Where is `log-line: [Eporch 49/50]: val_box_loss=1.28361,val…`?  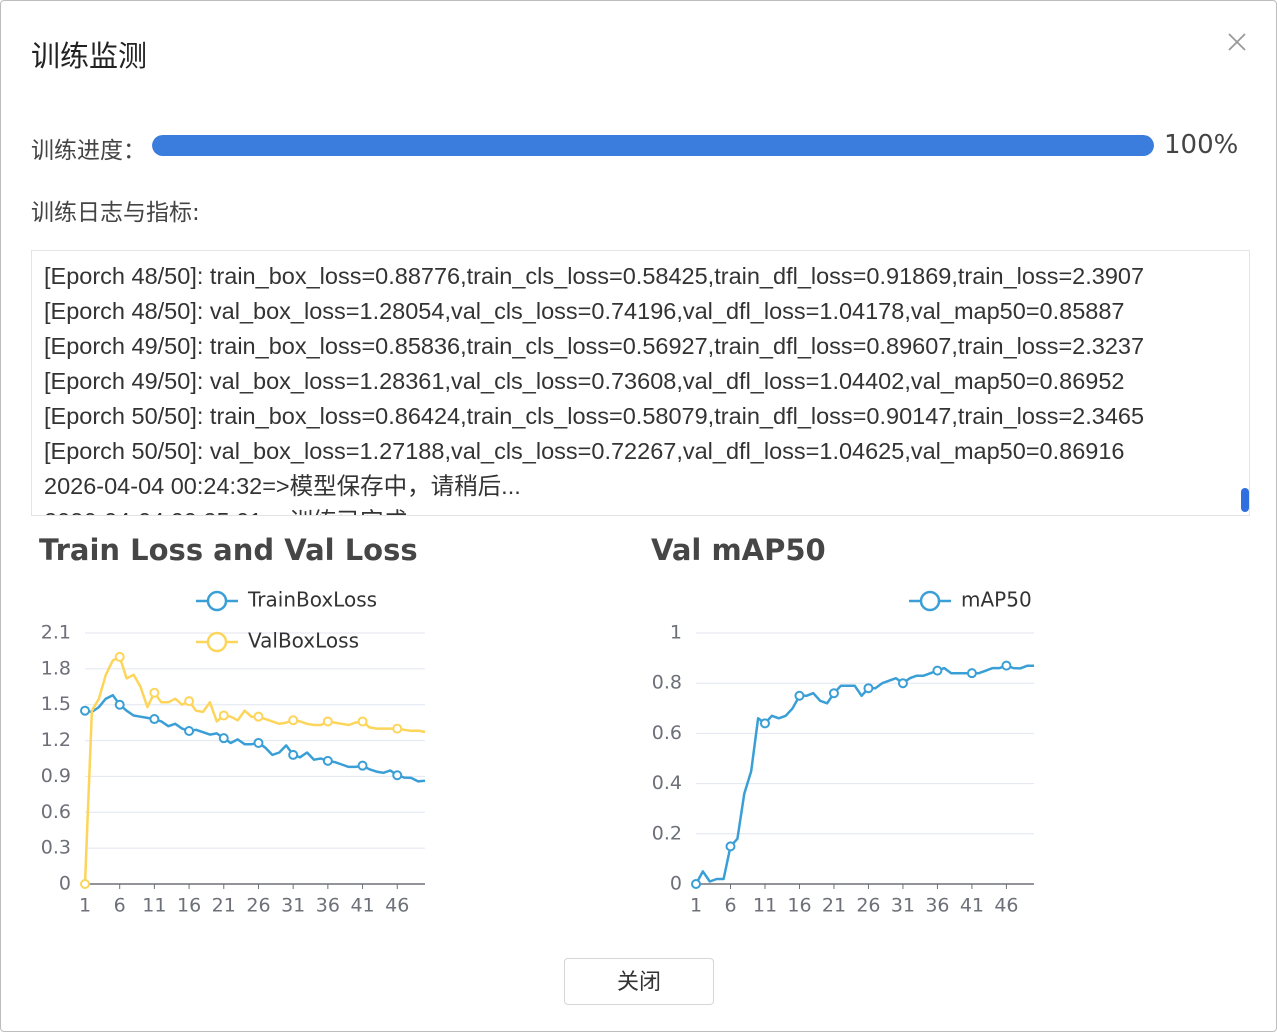 log-line: [Eporch 49/50]: val_box_loss=1.28361,val… is located at coordinates (584, 381).